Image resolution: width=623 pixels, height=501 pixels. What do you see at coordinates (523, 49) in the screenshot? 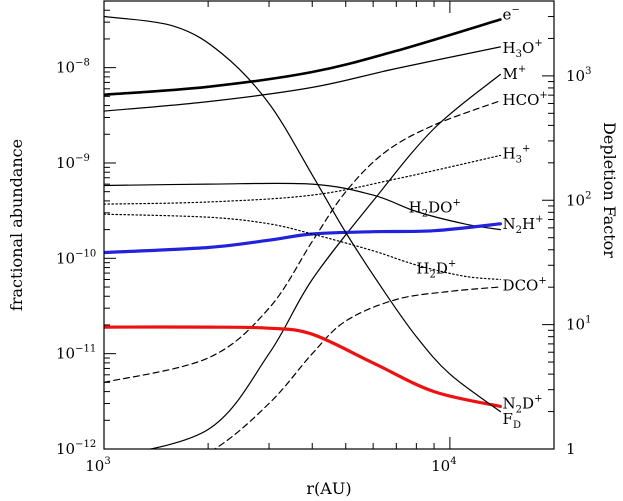
I see `series-label-h3o: H3O+` at bounding box center [523, 49].